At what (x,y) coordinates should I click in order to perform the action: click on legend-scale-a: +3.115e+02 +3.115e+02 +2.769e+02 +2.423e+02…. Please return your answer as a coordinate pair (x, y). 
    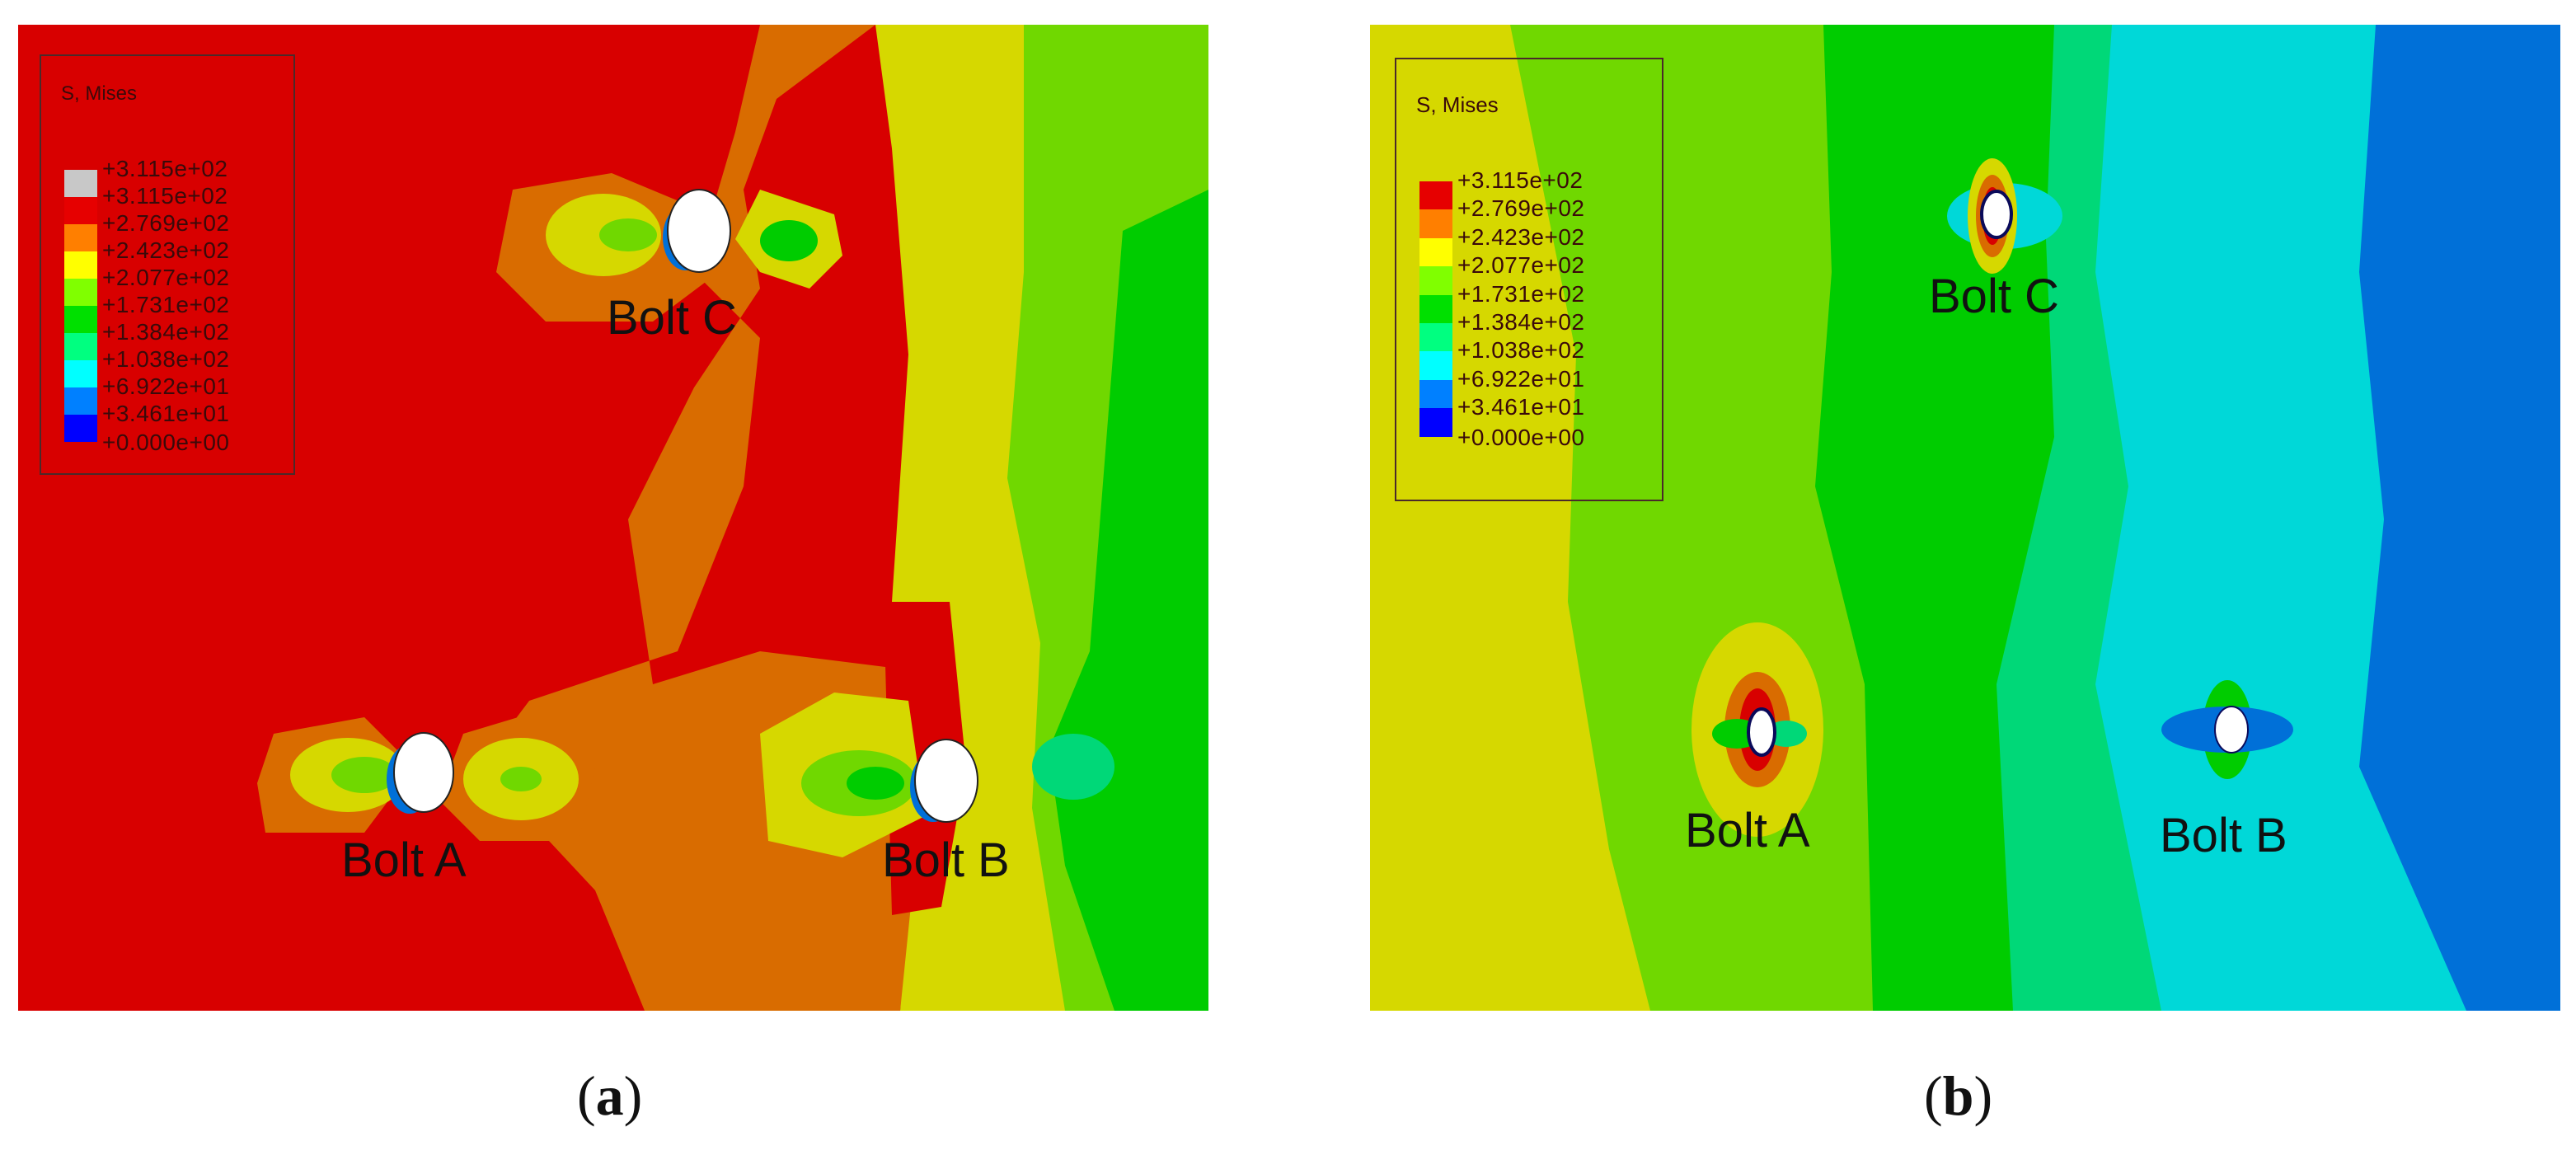
    Looking at the image, I should click on (146, 305).